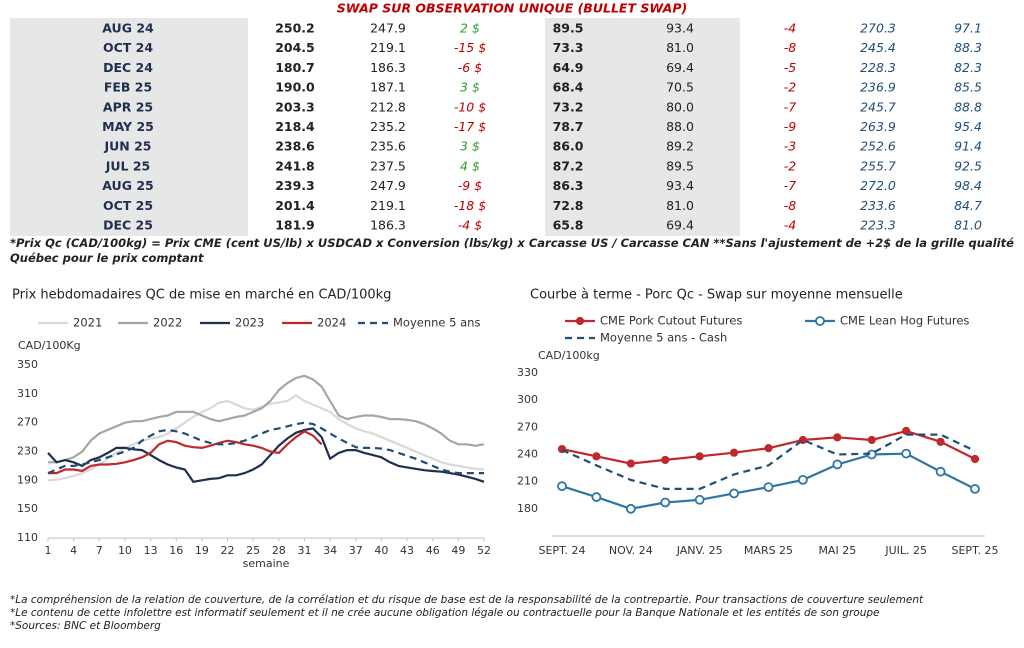  I want to click on y-tick-label: 330, so click(527, 372).